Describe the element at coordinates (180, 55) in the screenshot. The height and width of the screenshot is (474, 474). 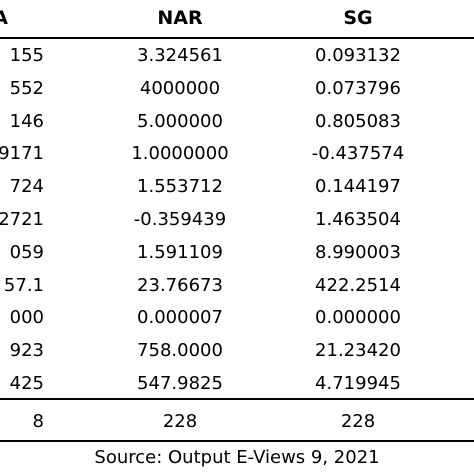
I see `table-cell-nar: 3.324561` at that location.